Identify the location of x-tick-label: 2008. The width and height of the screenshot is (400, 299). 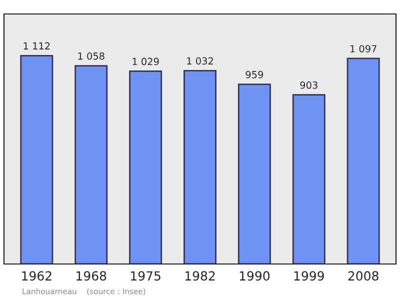
(363, 276).